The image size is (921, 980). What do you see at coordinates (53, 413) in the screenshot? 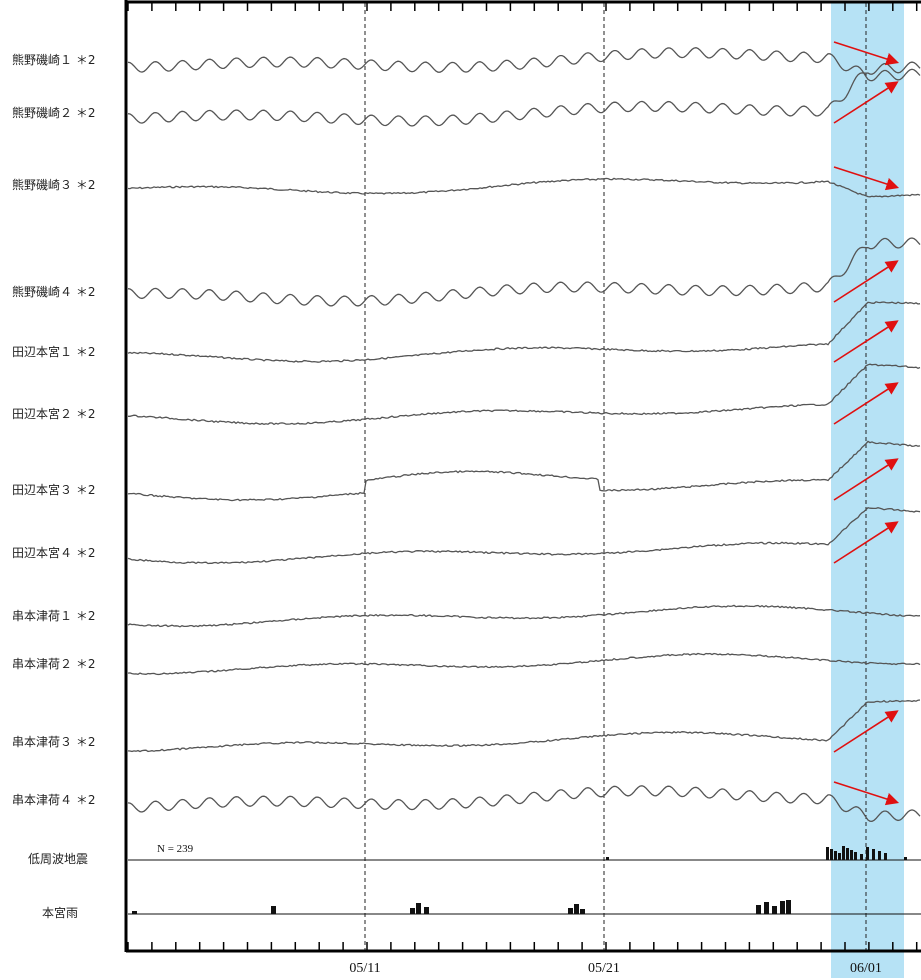
I see `series-label-6: 田辺本宮２ ＊2` at bounding box center [53, 413].